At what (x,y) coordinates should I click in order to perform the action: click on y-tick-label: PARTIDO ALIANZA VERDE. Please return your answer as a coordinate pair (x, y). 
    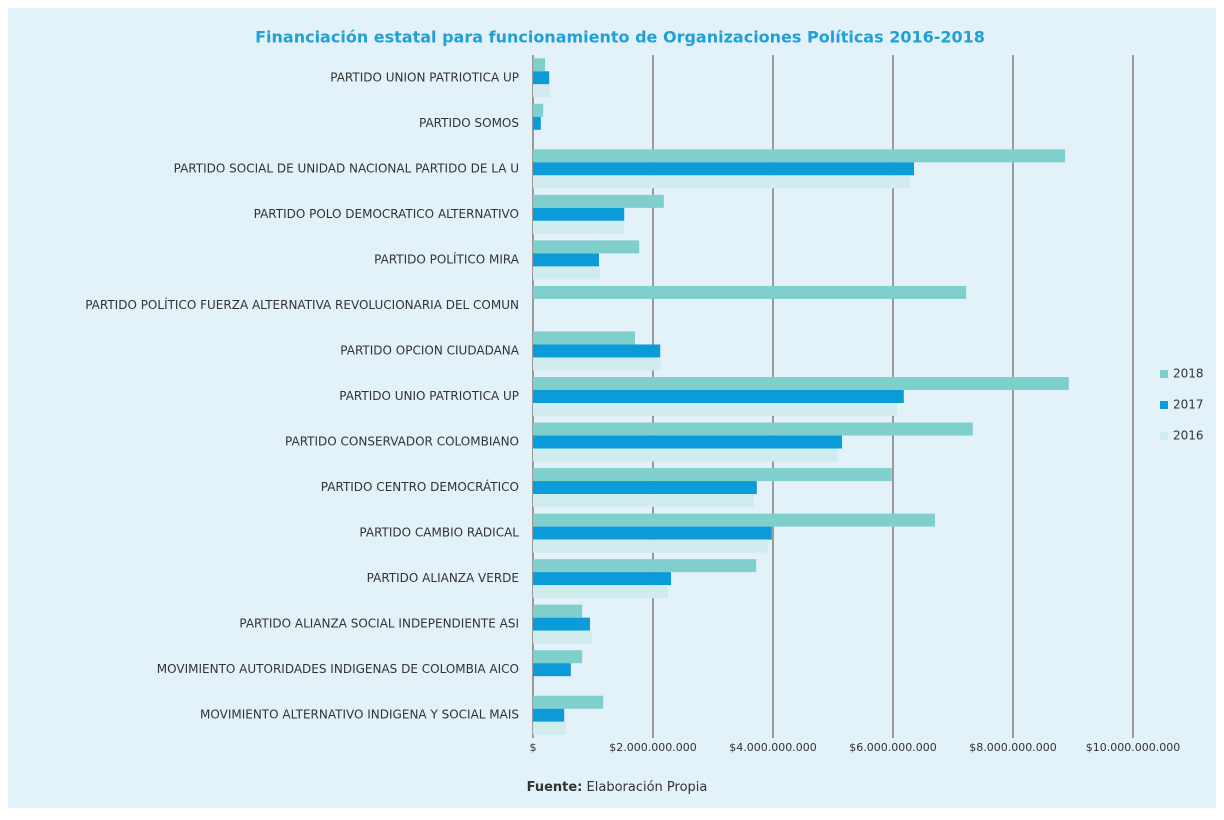
    Looking at the image, I should click on (443, 578).